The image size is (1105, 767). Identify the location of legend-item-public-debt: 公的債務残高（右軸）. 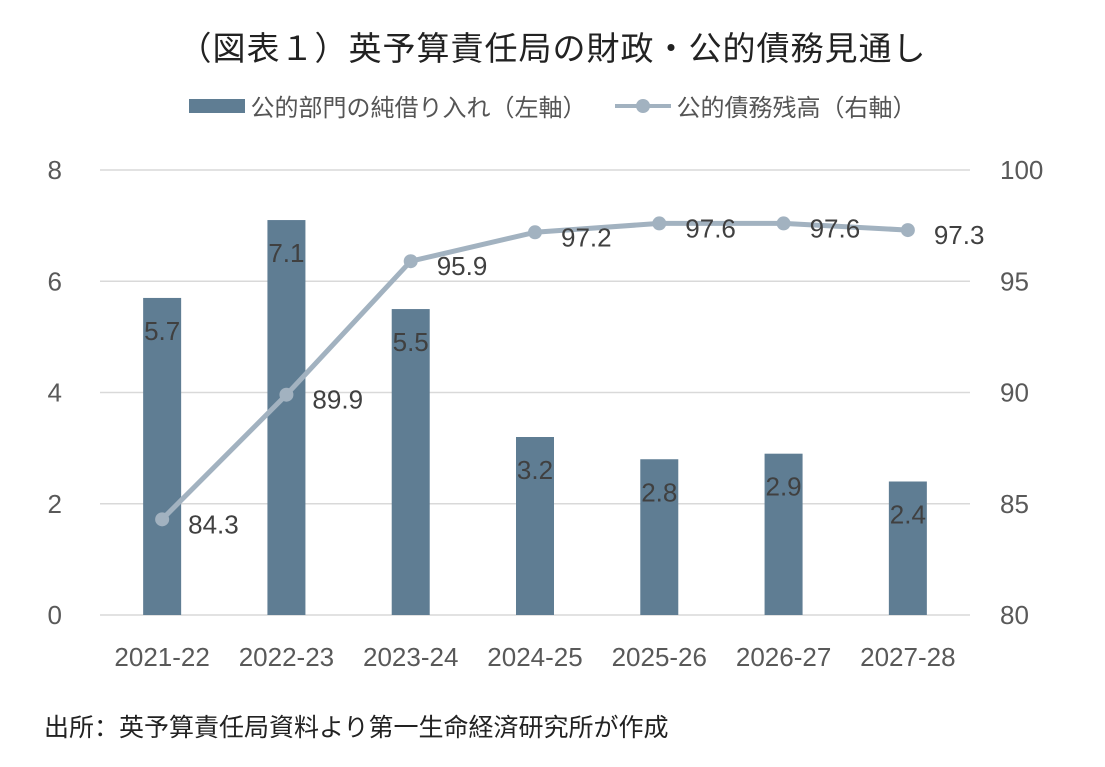
(765, 105).